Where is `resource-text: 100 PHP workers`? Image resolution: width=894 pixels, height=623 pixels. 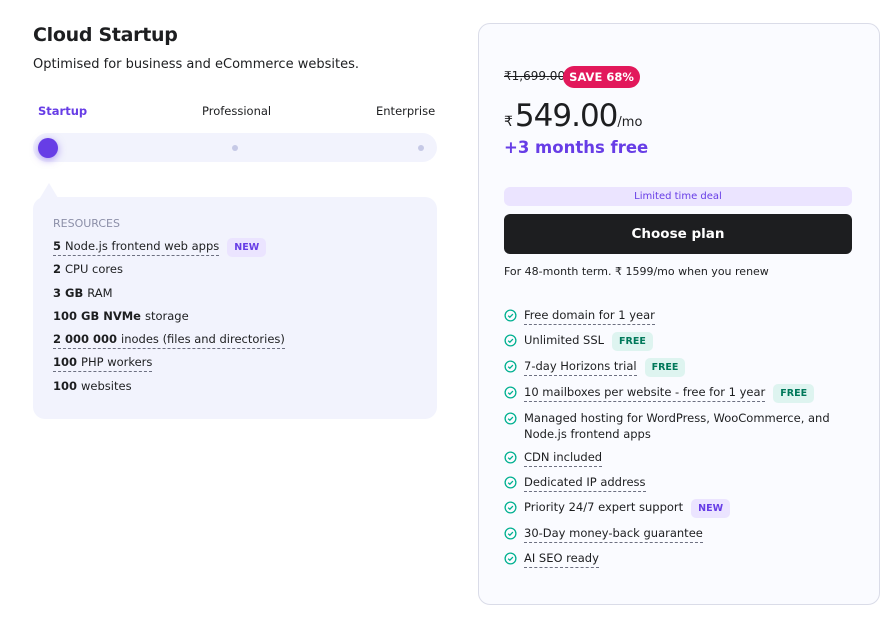 resource-text: 100 PHP workers is located at coordinates (103, 363).